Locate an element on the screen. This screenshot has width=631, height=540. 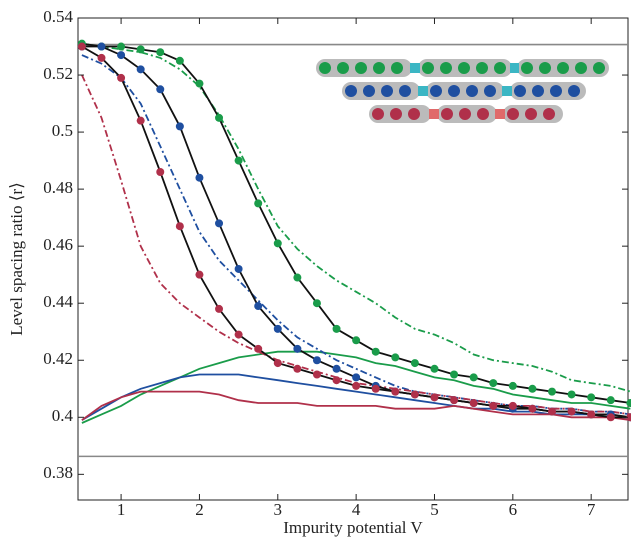
y-tick-label: 0.52 is located at coordinates (58, 73).